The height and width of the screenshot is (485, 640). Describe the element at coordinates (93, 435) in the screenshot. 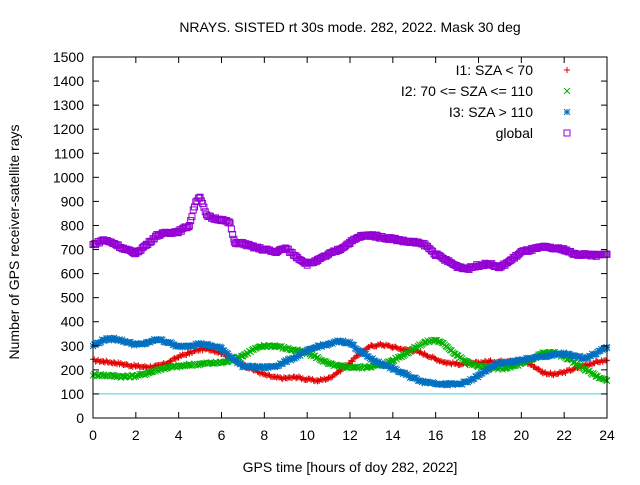

I see `x-tick-label: 0` at that location.